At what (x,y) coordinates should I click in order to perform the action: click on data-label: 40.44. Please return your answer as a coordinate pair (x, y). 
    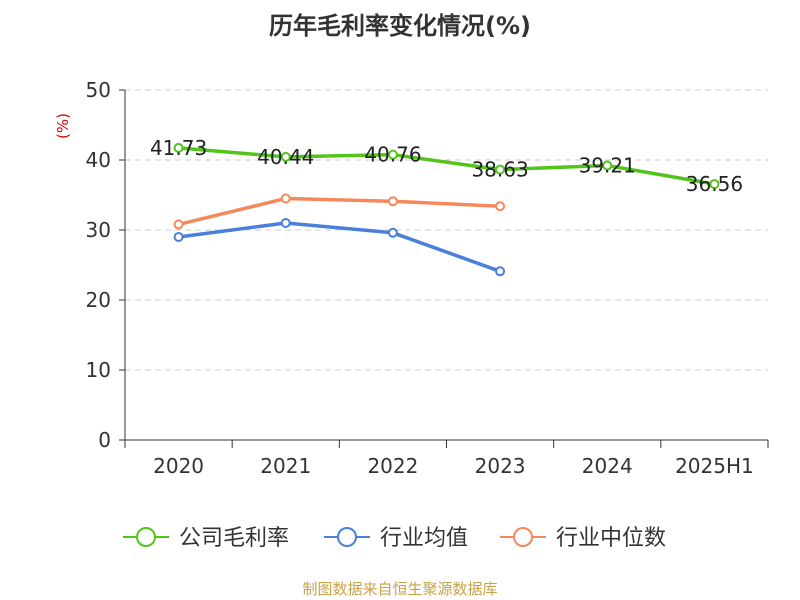
    Looking at the image, I should click on (285, 157).